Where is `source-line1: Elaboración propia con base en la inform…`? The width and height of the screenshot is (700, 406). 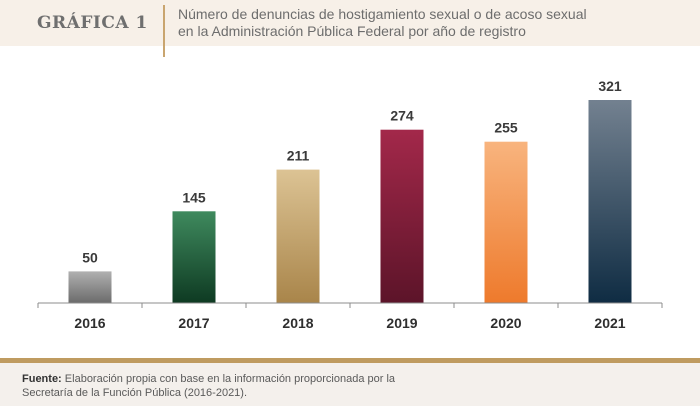
source-line1: Elaboración propia con base en la inform… is located at coordinates (230, 379).